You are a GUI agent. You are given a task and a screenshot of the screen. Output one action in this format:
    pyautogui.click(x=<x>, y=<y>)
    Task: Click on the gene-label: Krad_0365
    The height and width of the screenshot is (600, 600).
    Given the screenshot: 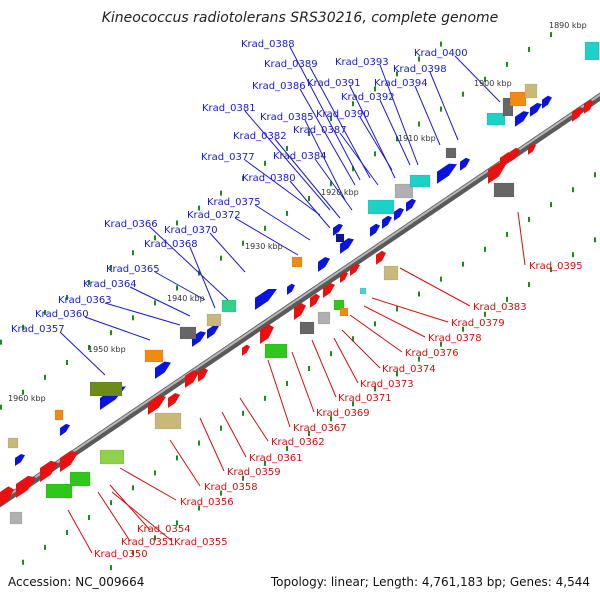 What is the action you would take?
    pyautogui.click(x=133, y=269)
    